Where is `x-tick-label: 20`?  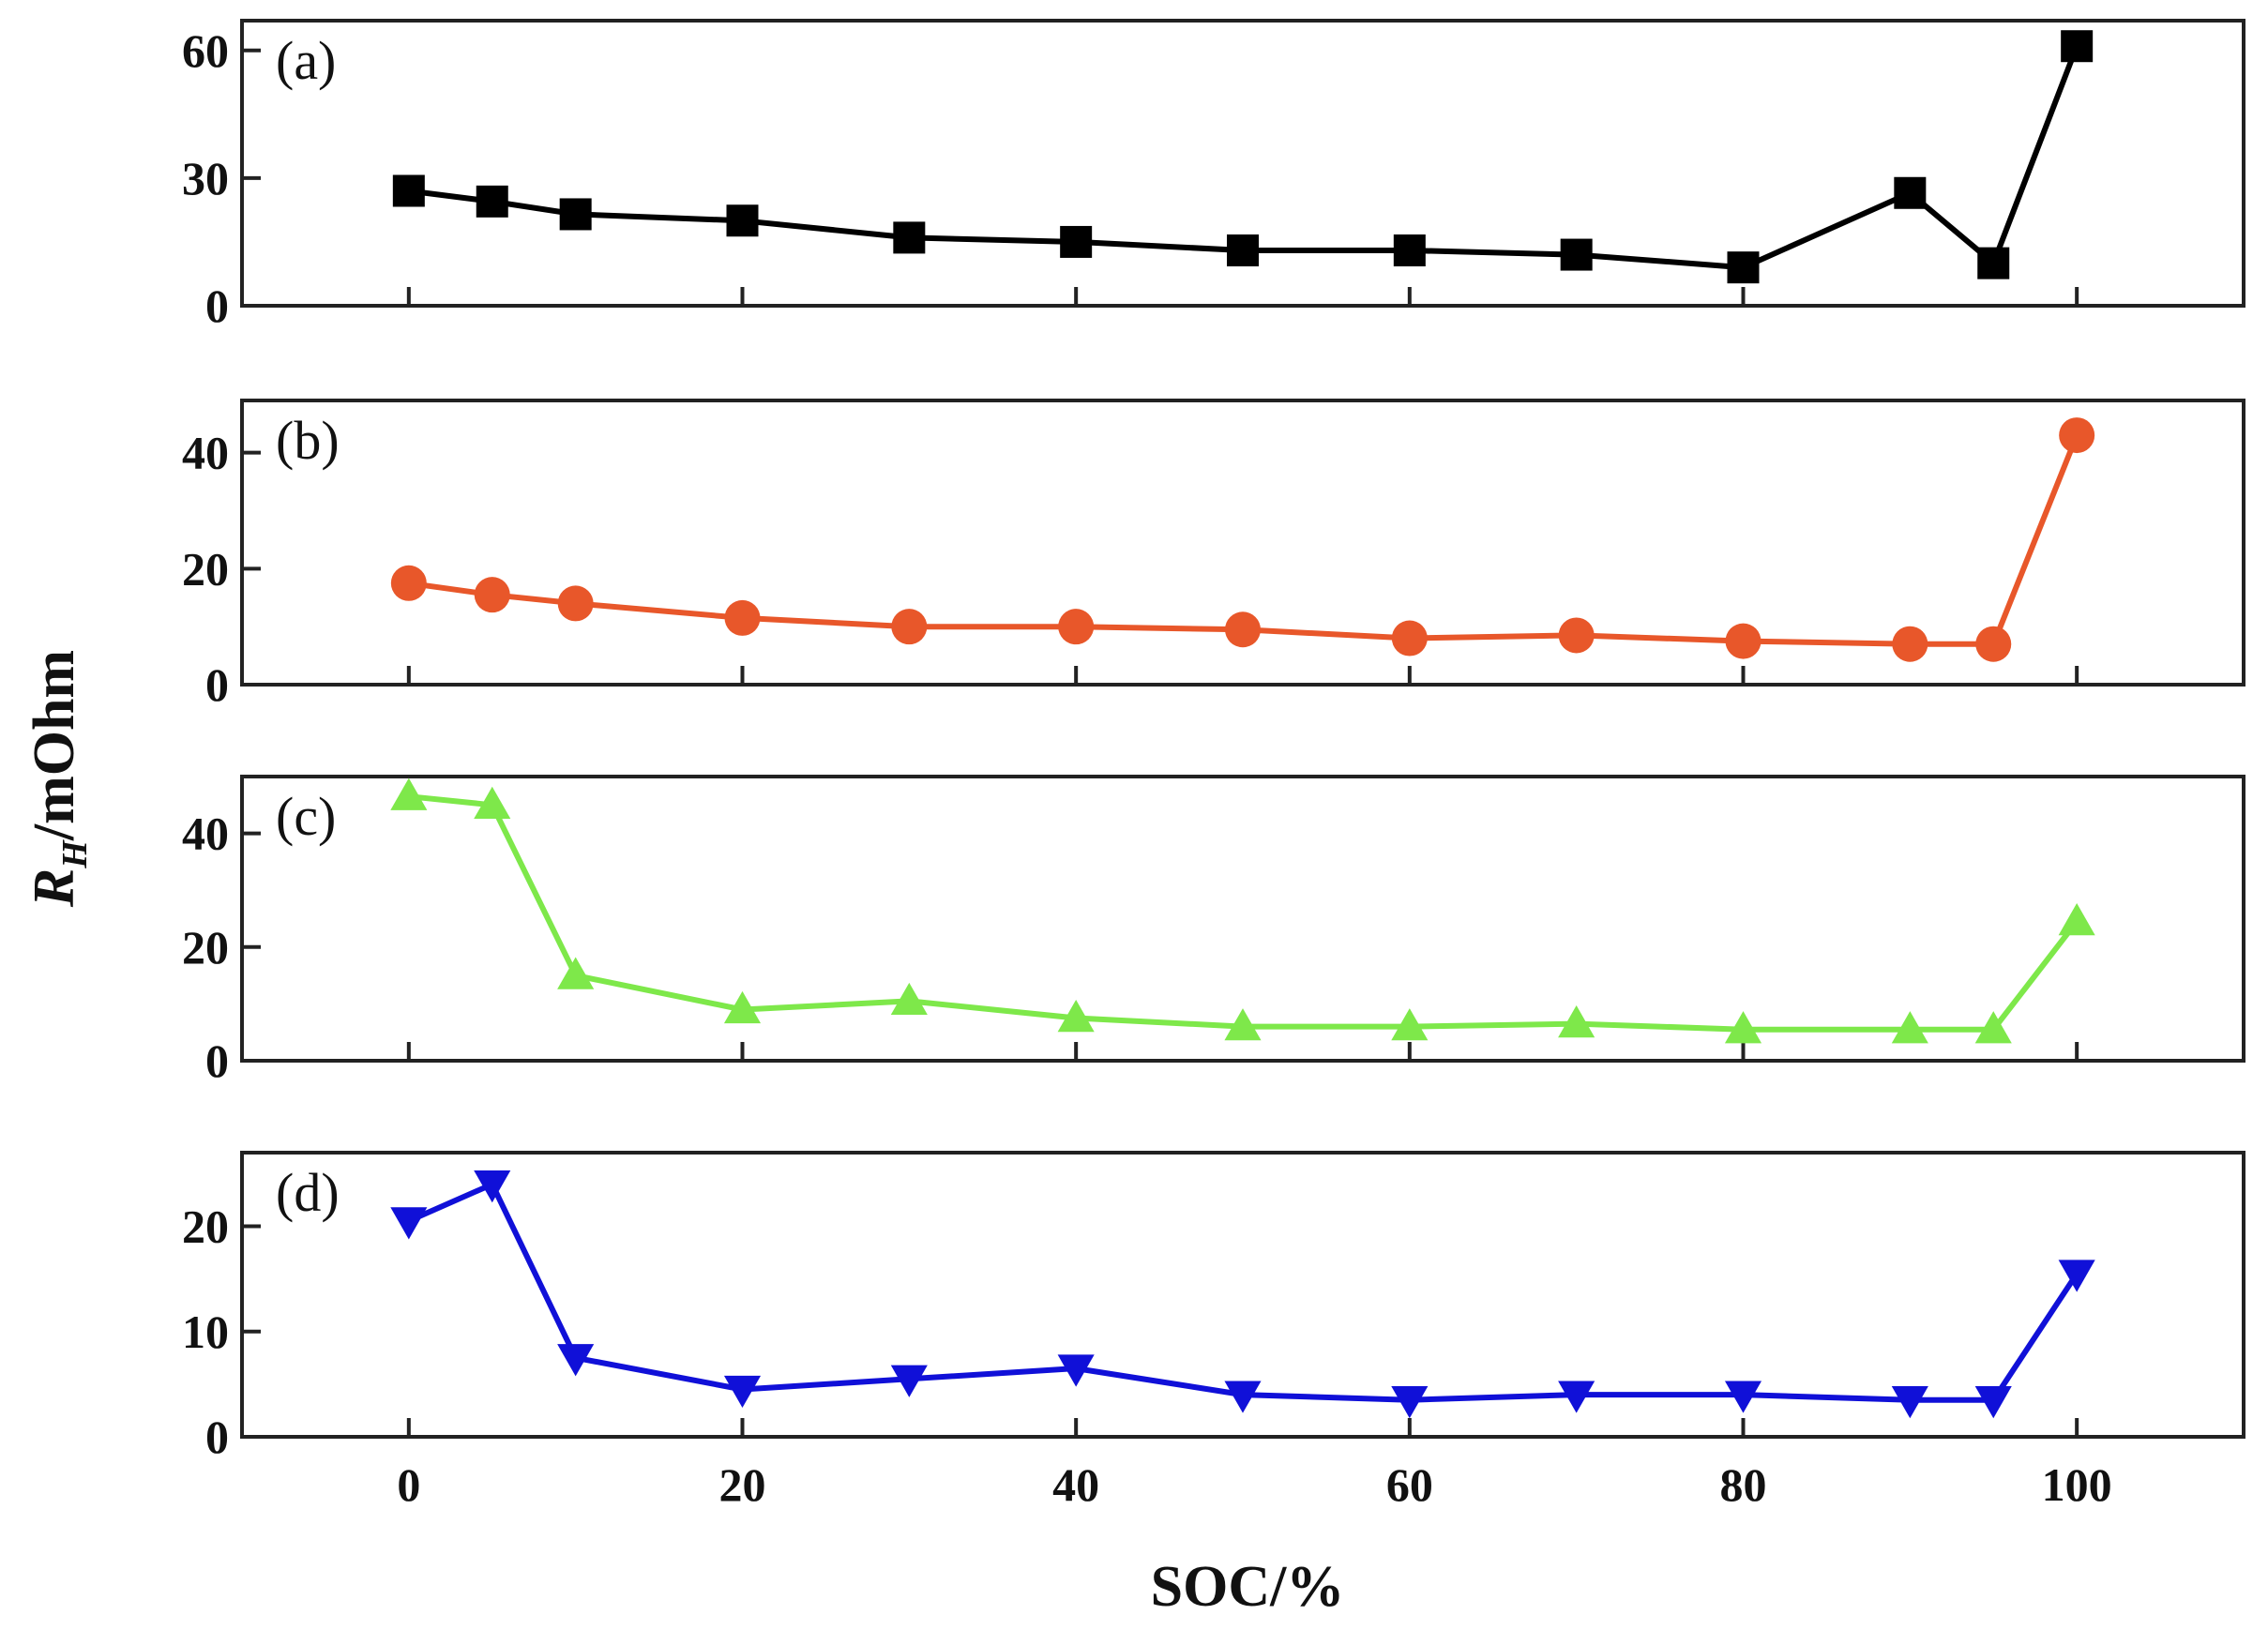 x-tick-label: 20 is located at coordinates (742, 1485).